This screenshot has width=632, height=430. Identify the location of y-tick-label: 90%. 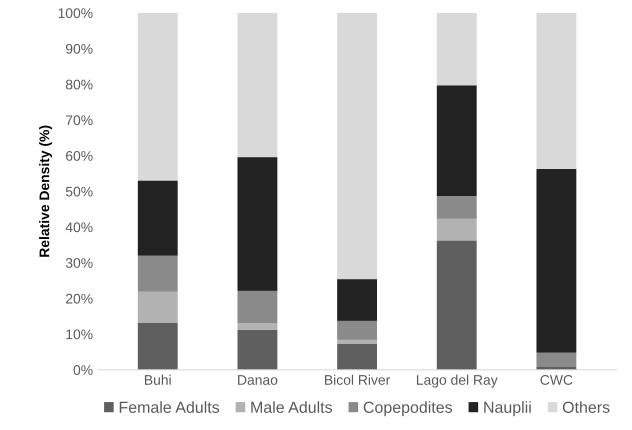
(79, 49).